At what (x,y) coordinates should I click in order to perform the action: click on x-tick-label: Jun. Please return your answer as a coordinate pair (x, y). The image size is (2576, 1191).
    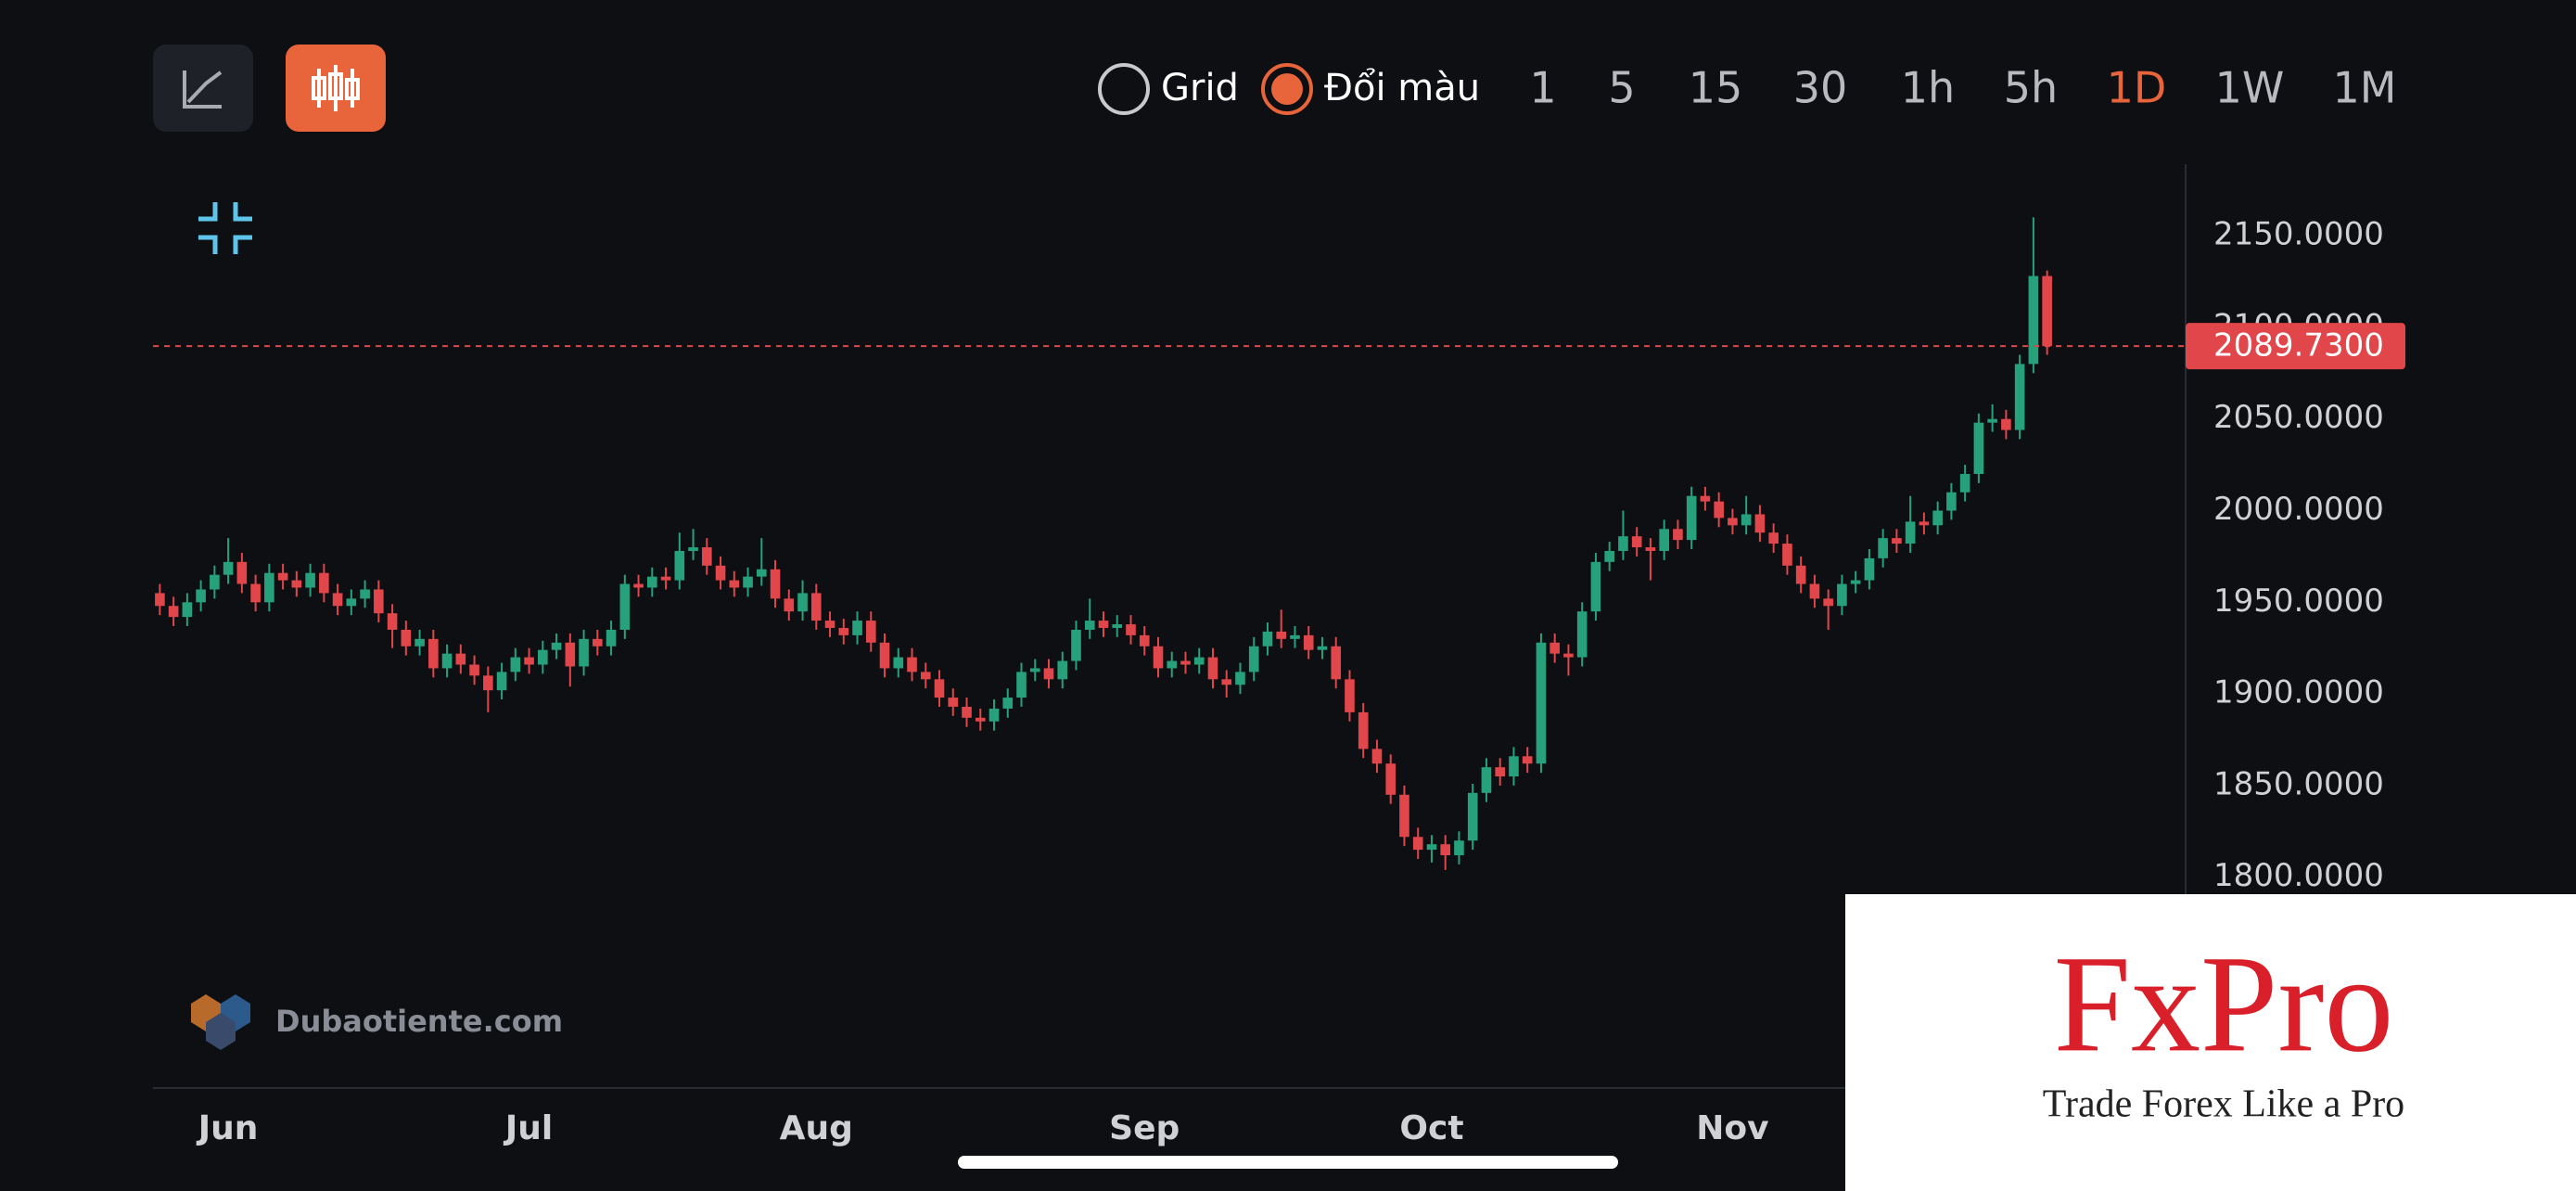
    Looking at the image, I should click on (227, 1128).